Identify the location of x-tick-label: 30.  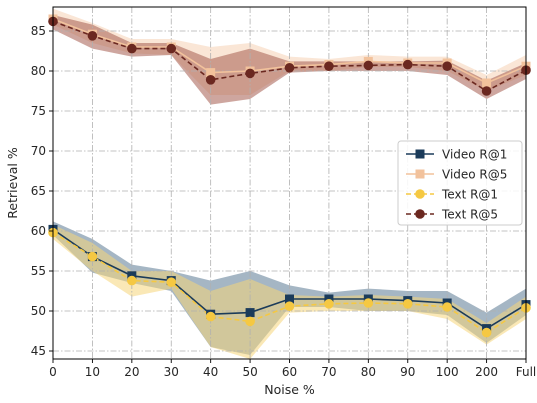
(171, 372).